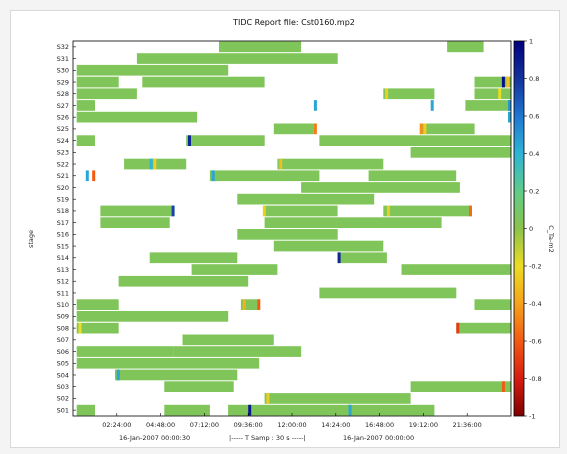 This screenshot has height=454, width=567. I want to click on anomaly-mark-s08, so click(458, 328).